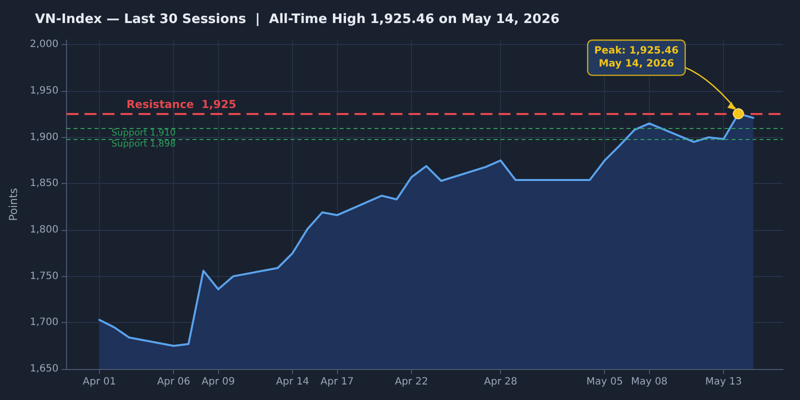 The image size is (800, 400). What do you see at coordinates (44, 90) in the screenshot?
I see `y-tick-label: 1,950` at bounding box center [44, 90].